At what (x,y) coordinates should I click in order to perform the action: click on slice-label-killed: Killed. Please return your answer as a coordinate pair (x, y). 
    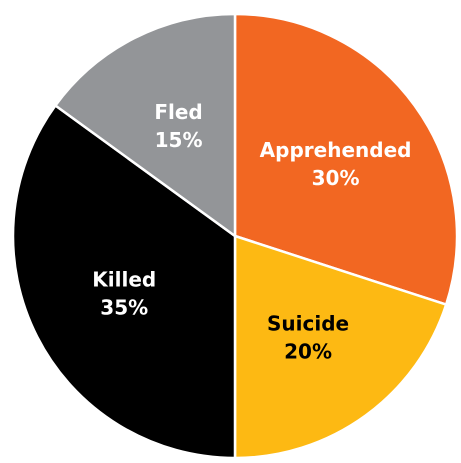
    Looking at the image, I should click on (124, 279).